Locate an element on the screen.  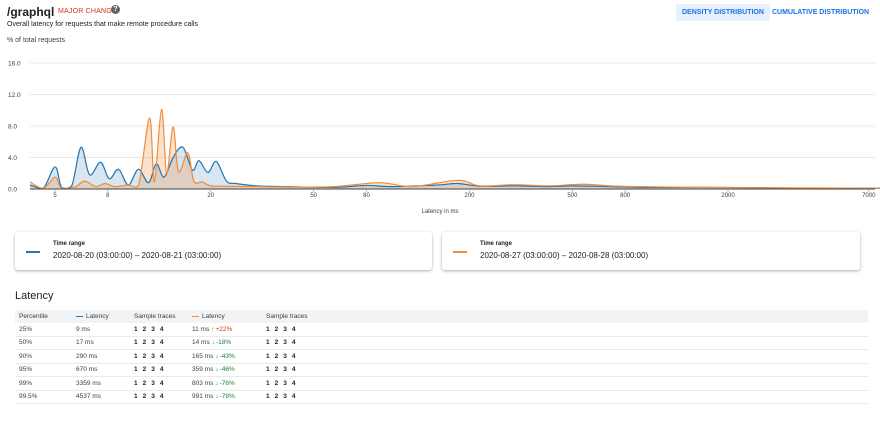
major-change-badge: MAJOR CHANGE is located at coordinates (87, 11).